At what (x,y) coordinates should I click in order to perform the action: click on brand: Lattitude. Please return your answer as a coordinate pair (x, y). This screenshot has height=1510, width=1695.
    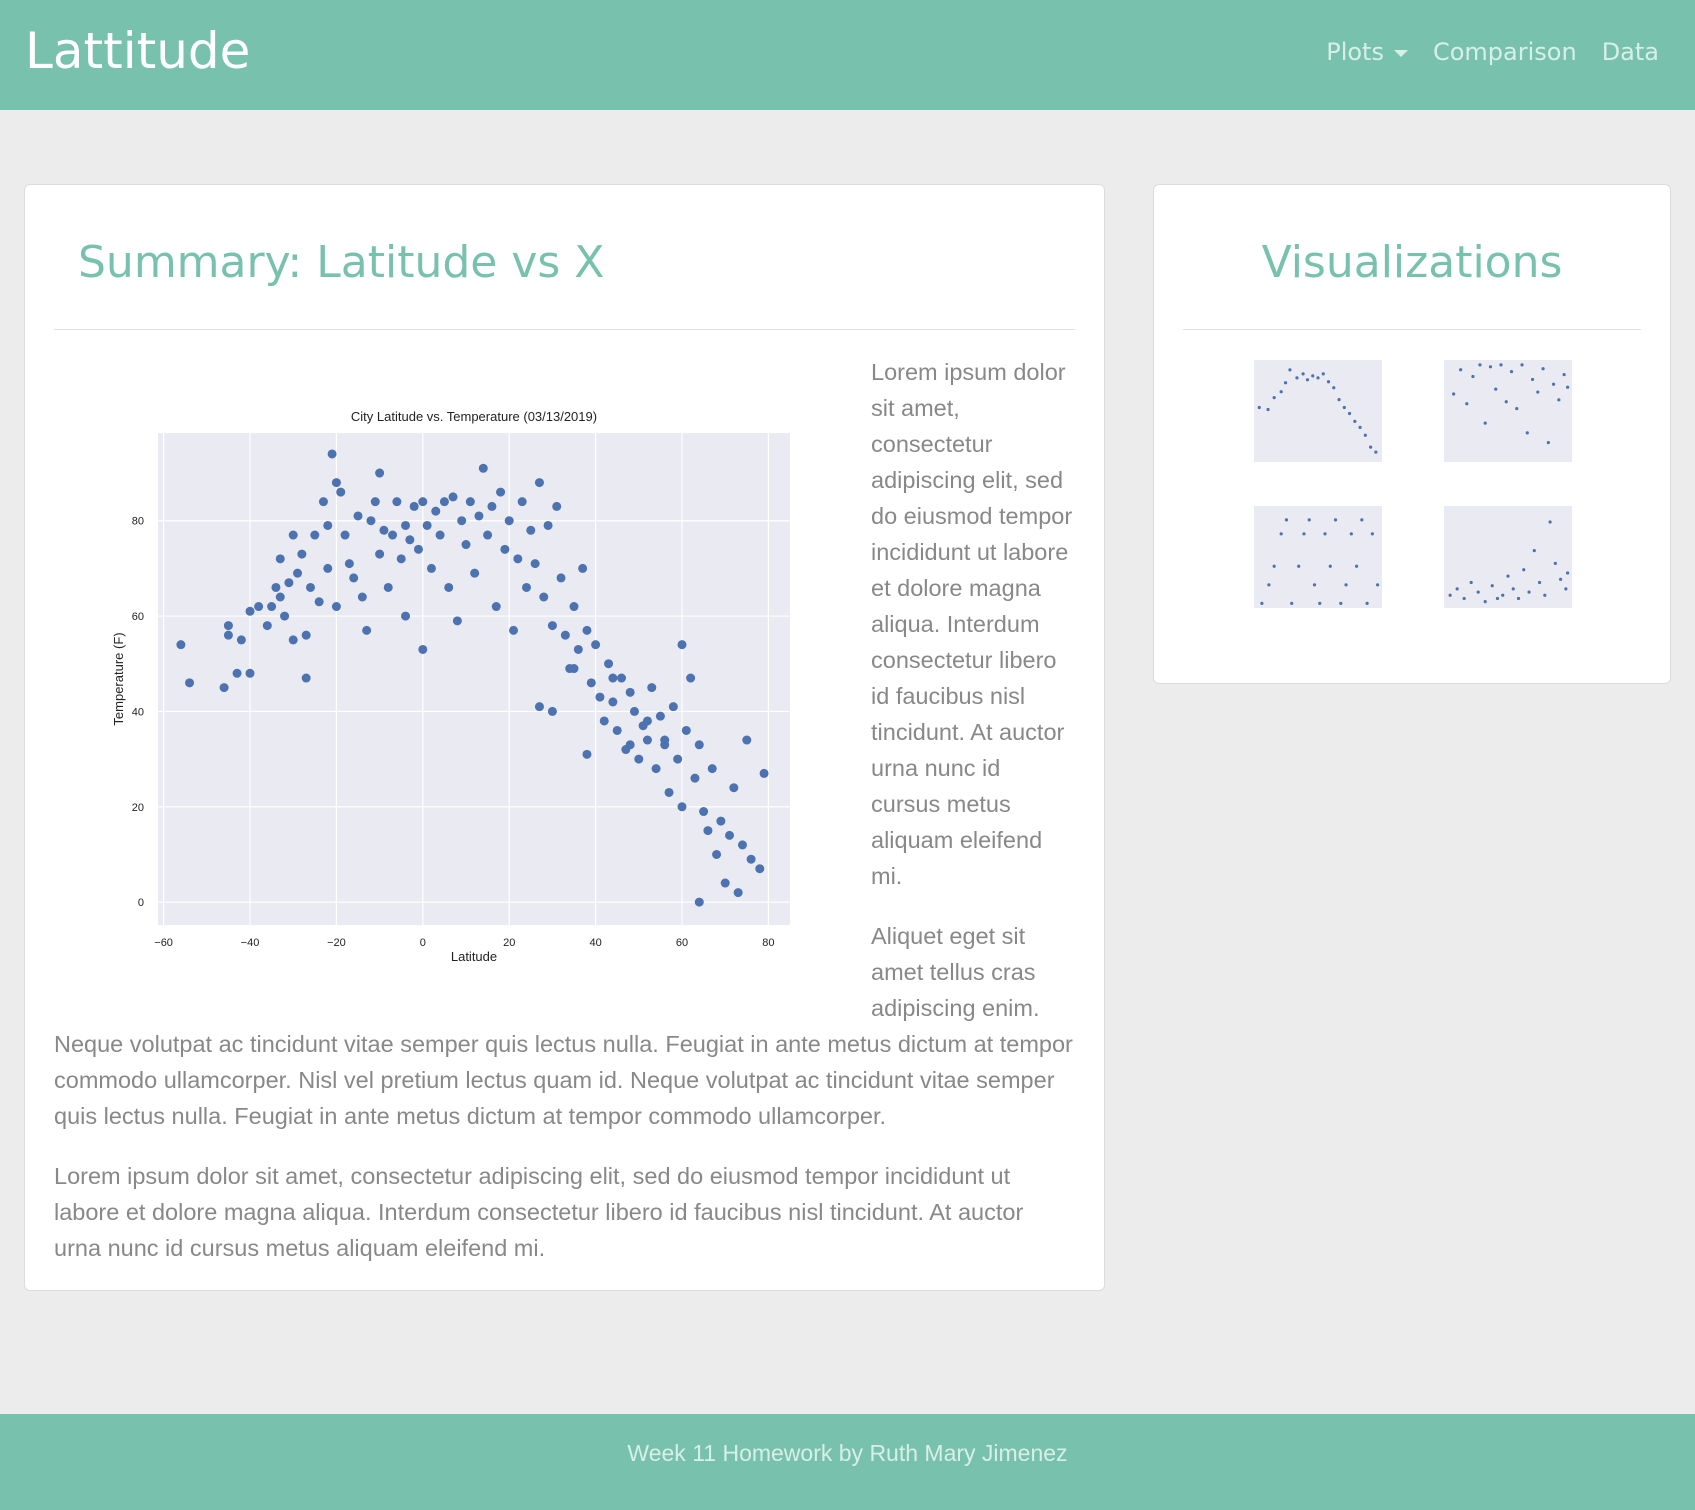
    Looking at the image, I should click on (138, 51).